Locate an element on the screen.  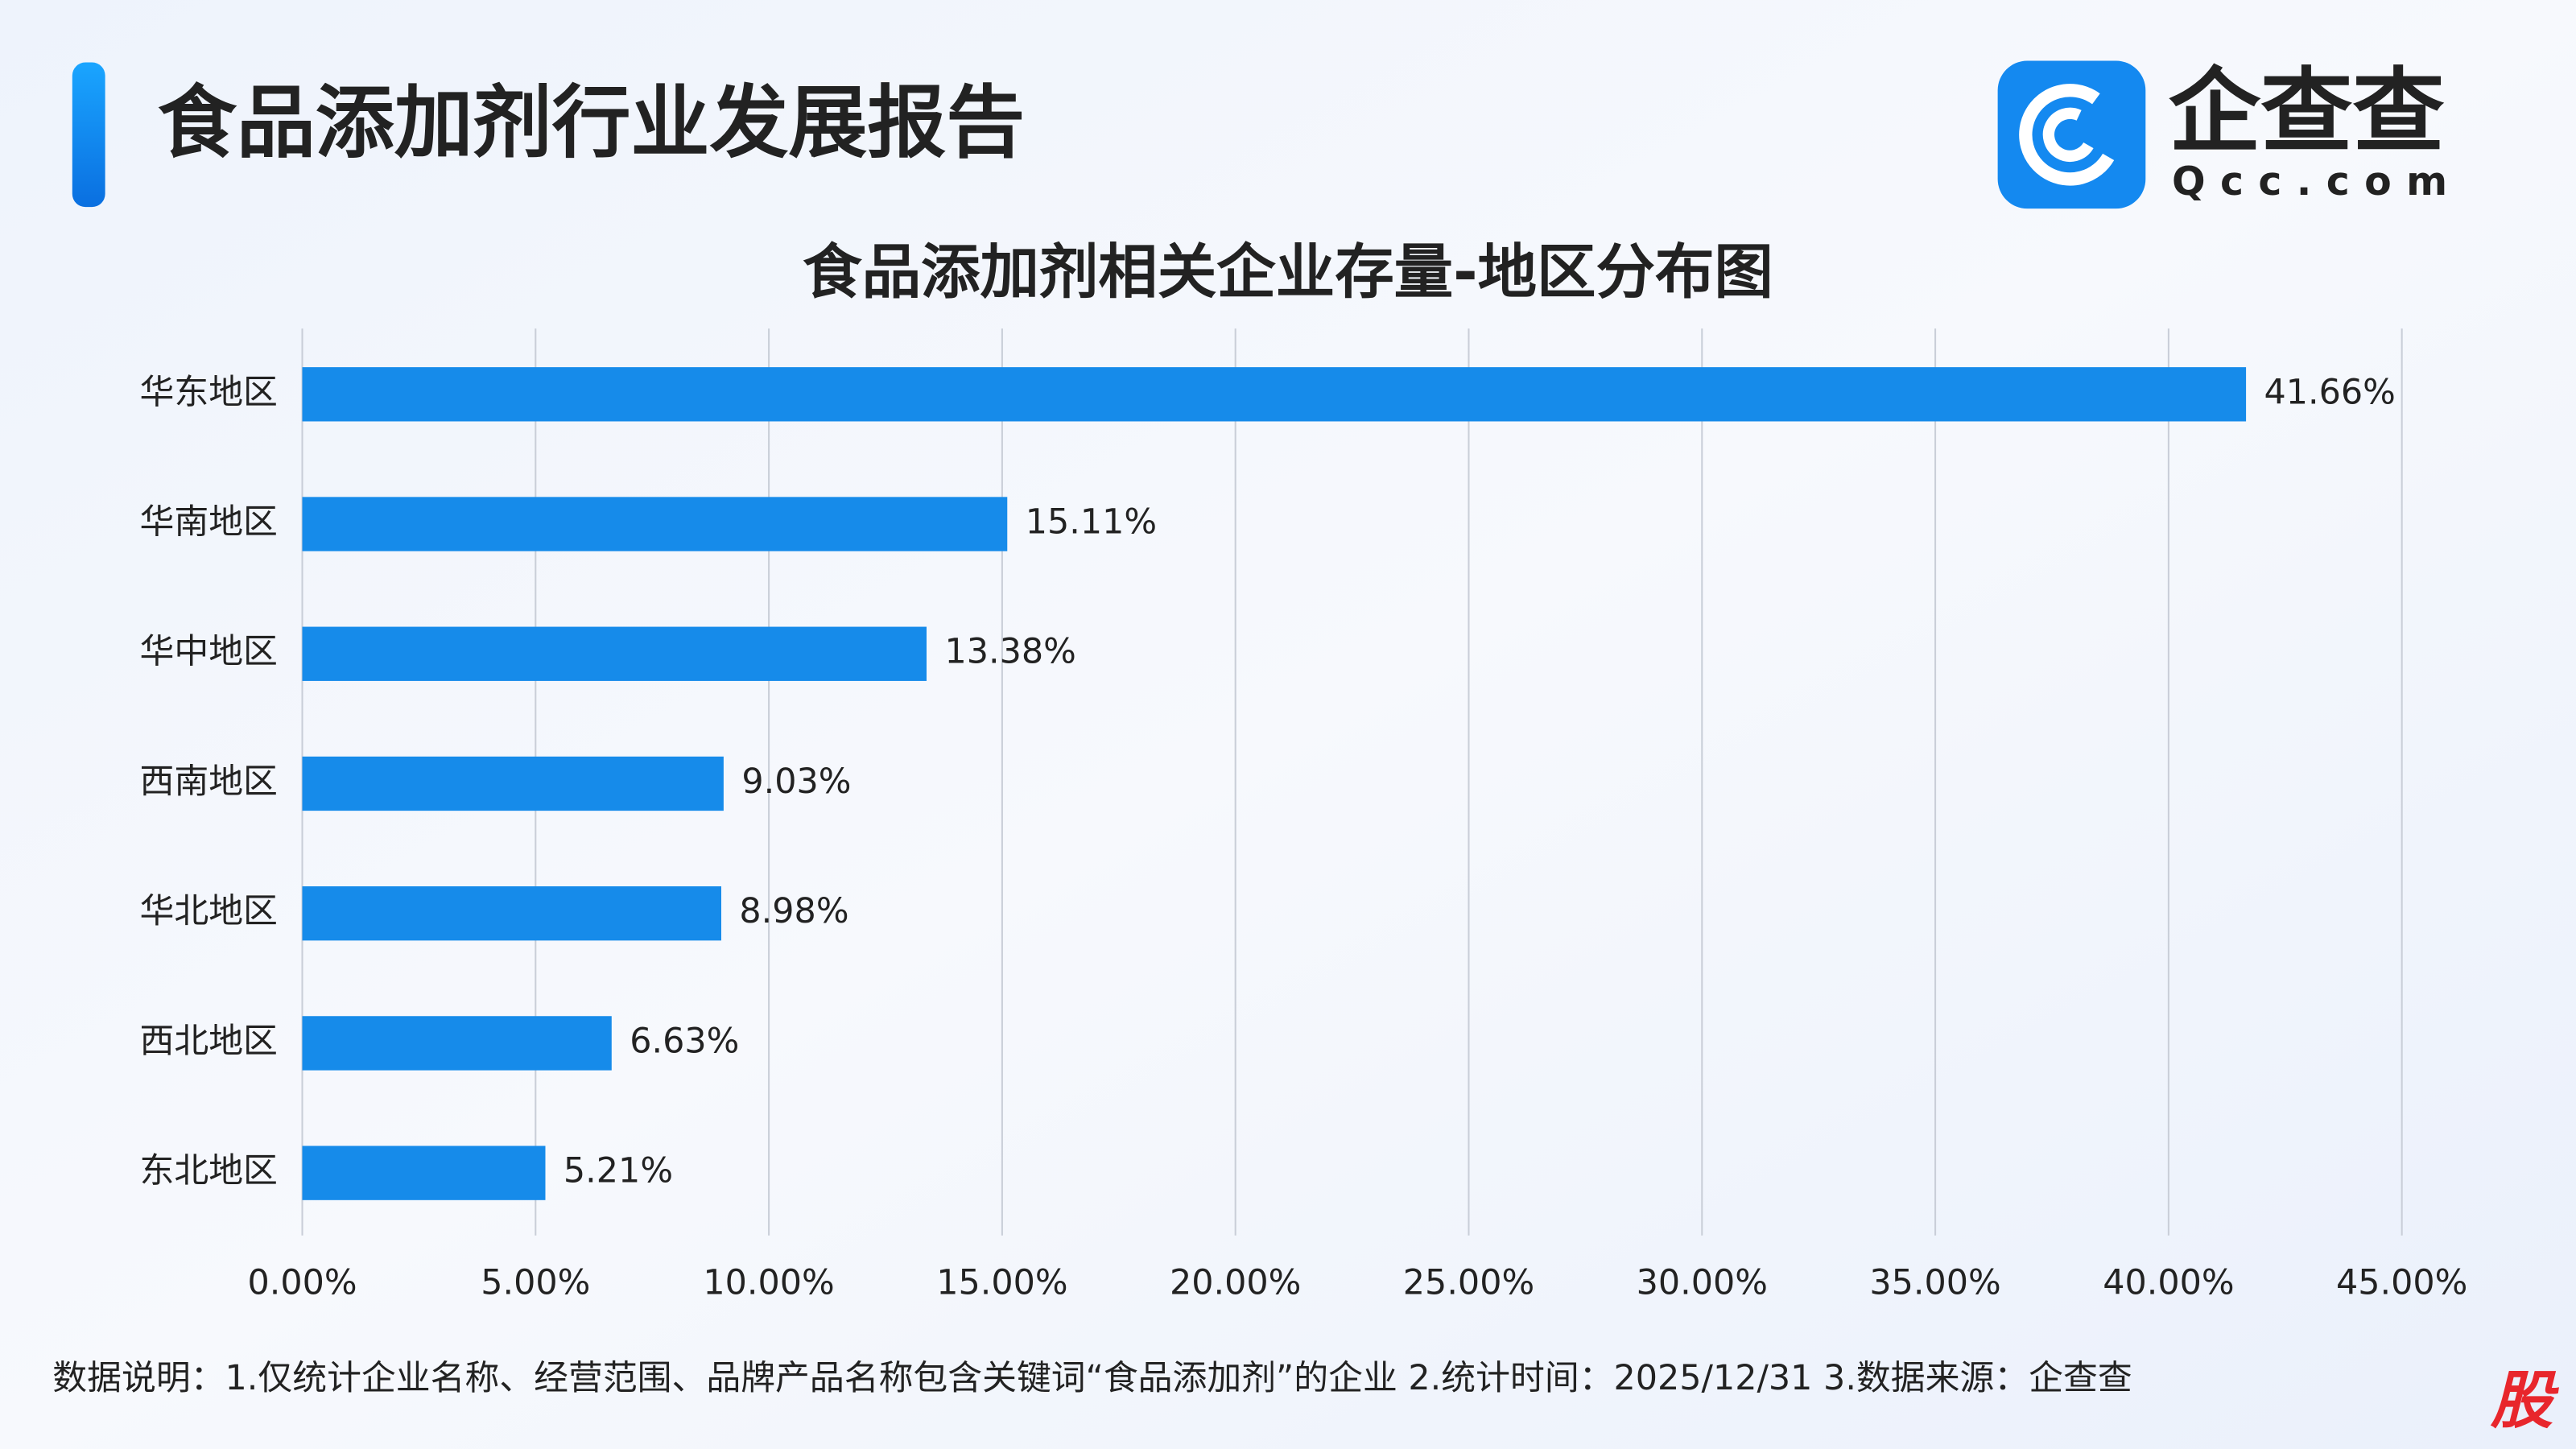
chart-title: 食品添加剂相关企业存量-地区分布图 is located at coordinates (1288, 272).